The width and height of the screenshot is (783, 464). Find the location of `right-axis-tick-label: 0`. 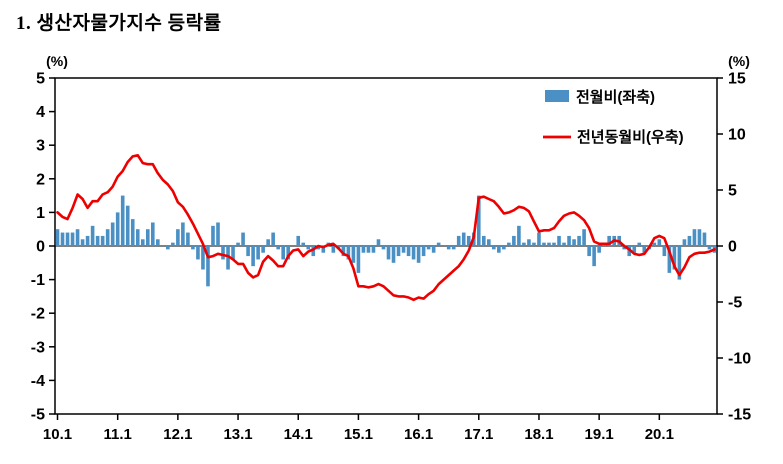

right-axis-tick-label: 0 is located at coordinates (732, 247).